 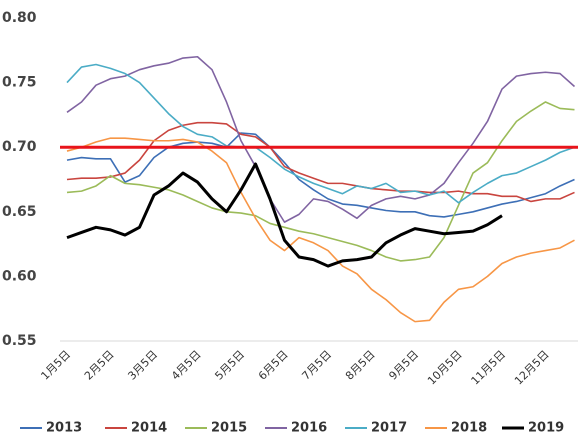 What do you see at coordinates (19, 341) in the screenshot?
I see `y-tick-label: 0.55` at bounding box center [19, 341].